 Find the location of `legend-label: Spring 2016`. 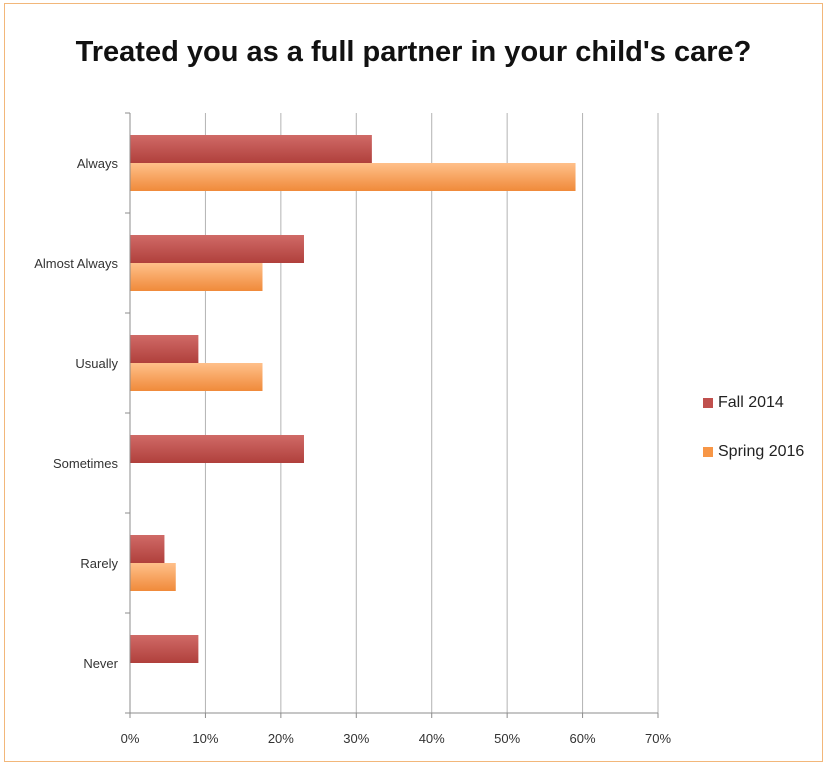

legend-label: Spring 2016 is located at coordinates (761, 451).